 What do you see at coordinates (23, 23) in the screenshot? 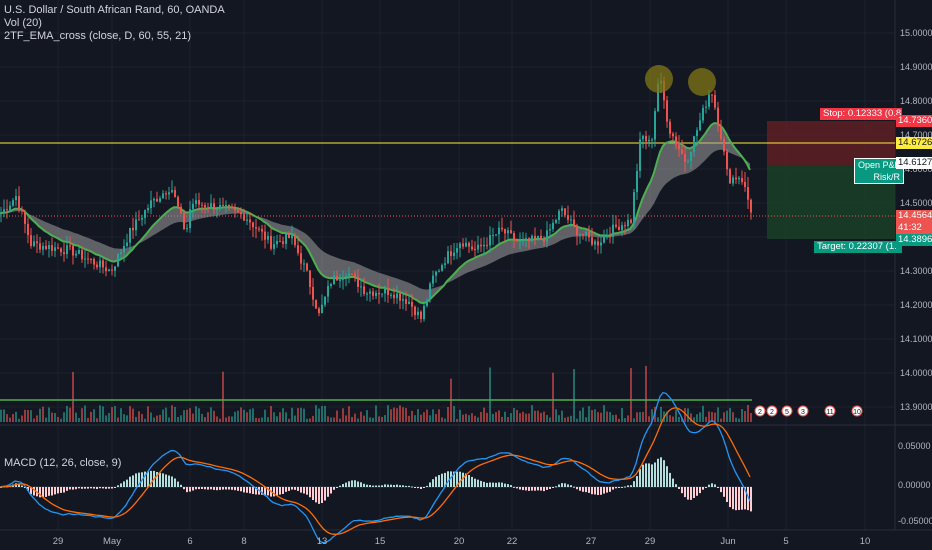
I see `volume-indicator-label: Vol (20)` at bounding box center [23, 23].